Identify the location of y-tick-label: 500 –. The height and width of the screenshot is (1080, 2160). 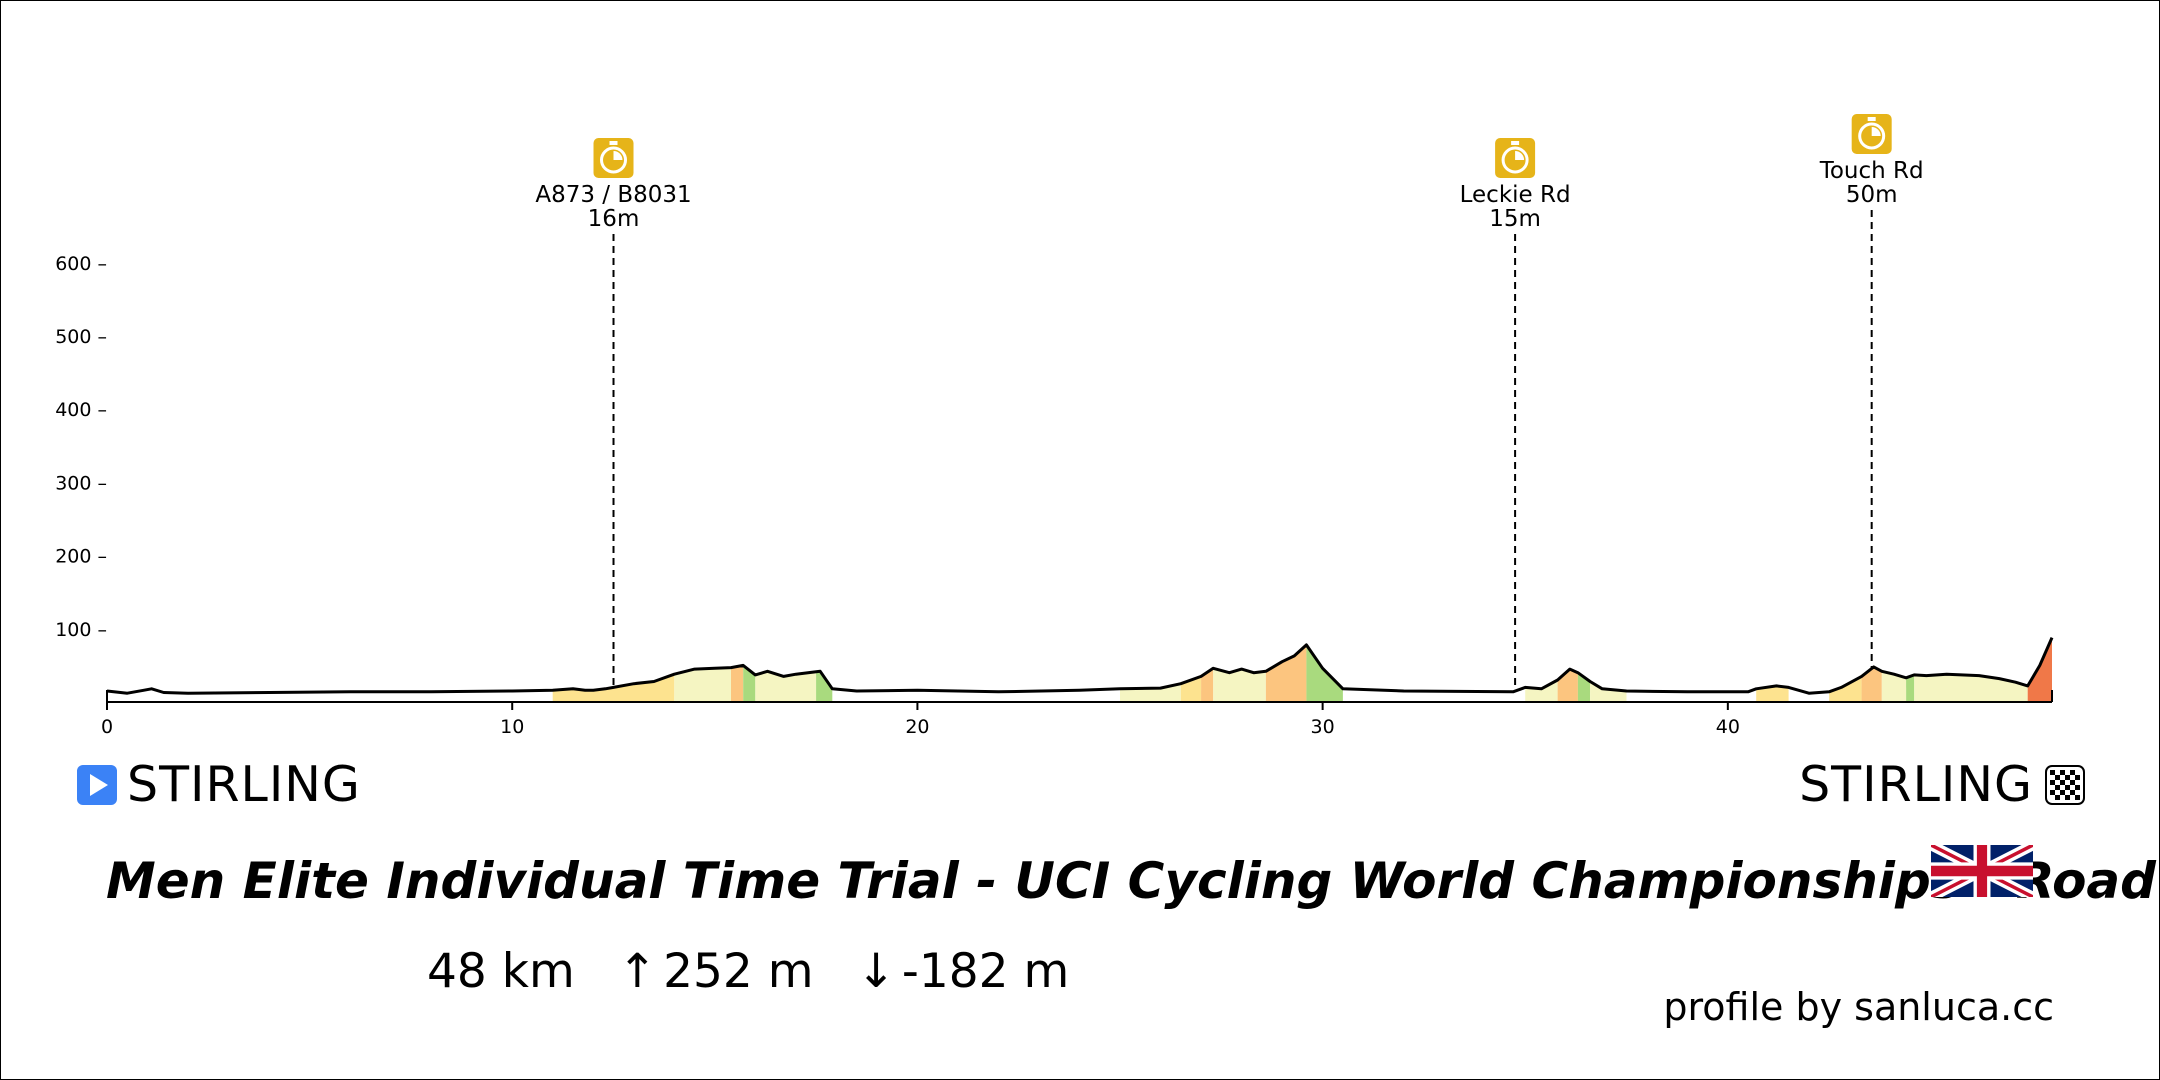
(81, 337).